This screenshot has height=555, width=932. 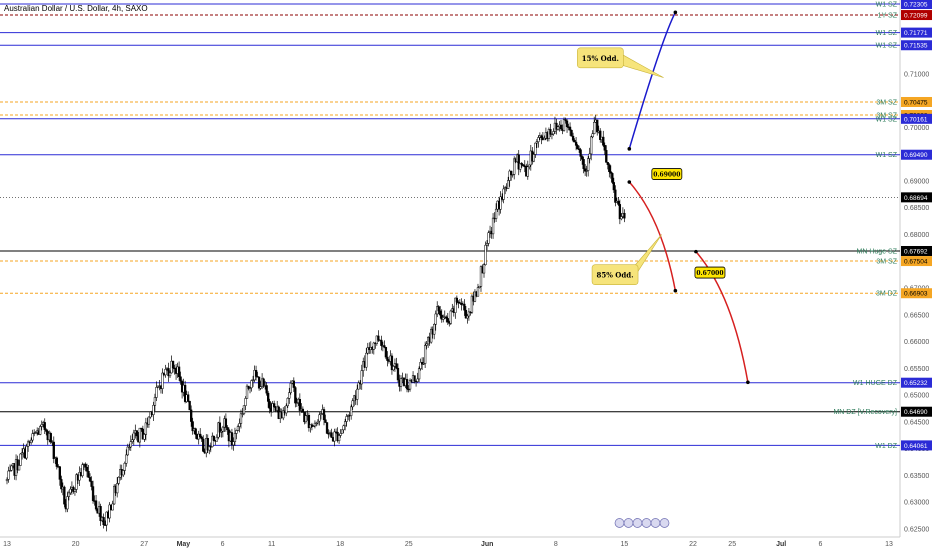 What do you see at coordinates (916, 16) in the screenshot?
I see `price-tag-text: 0.72099` at bounding box center [916, 16].